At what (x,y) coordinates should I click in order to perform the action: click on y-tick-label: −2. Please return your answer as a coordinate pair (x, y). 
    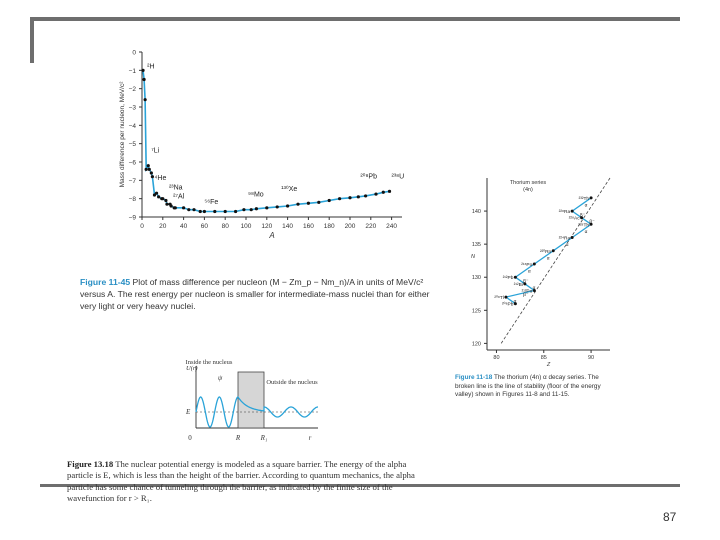
    Looking at the image, I should click on (133, 89).